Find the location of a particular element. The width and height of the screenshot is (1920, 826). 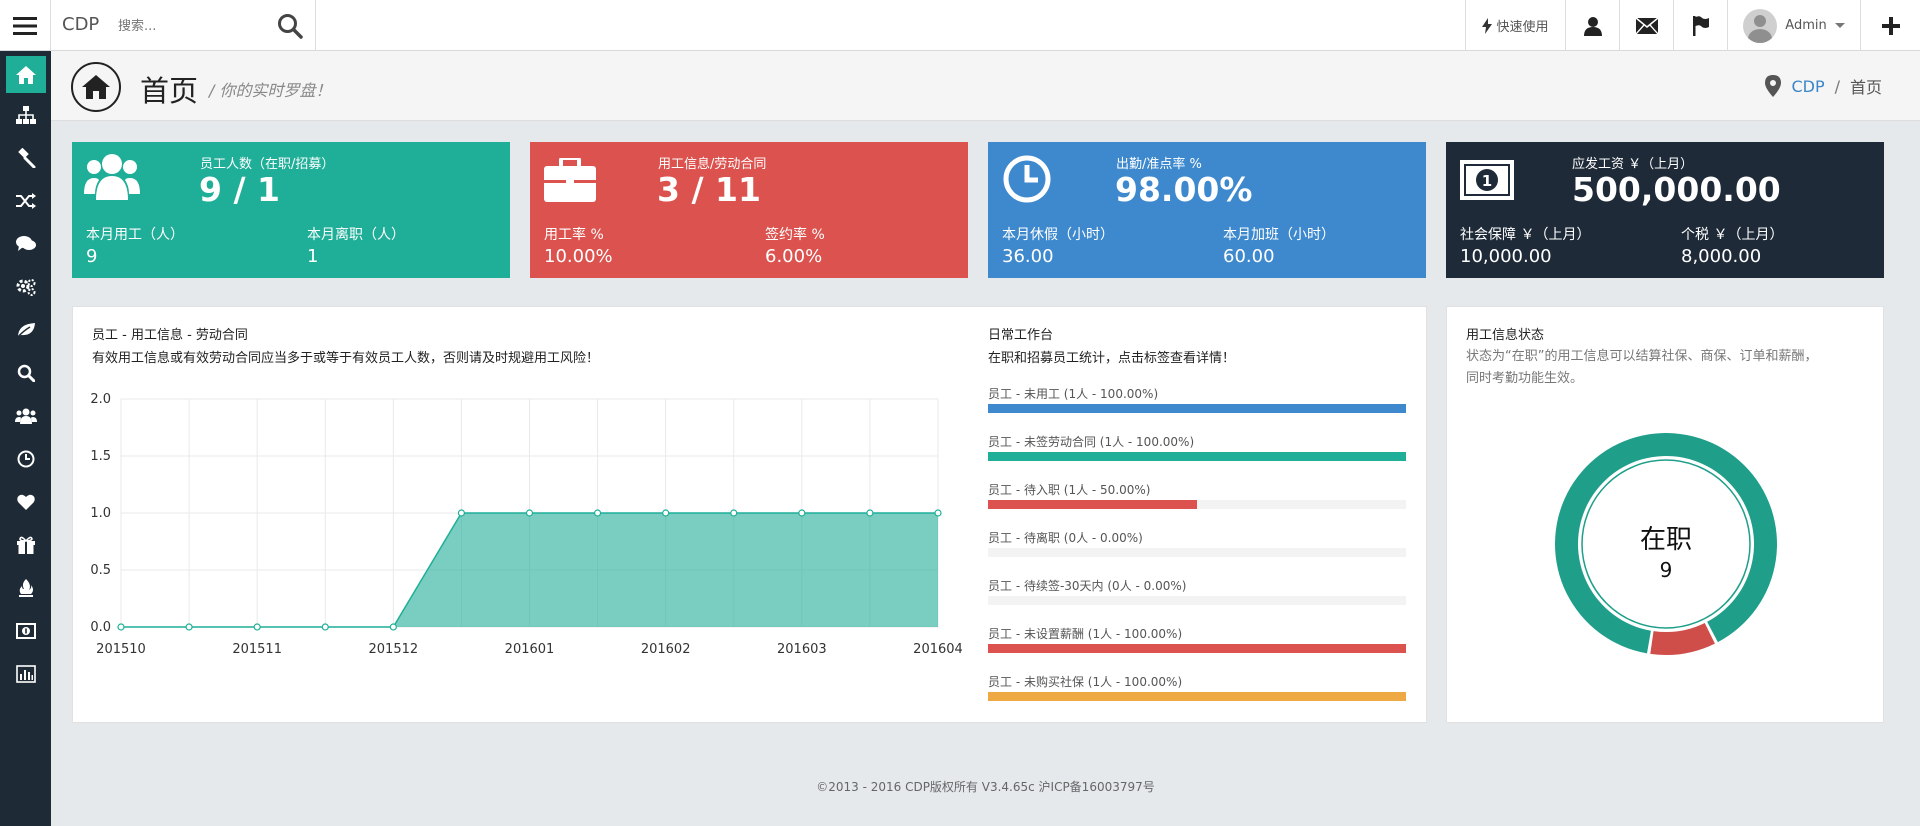

sidebar-item-home is located at coordinates (26, 74).